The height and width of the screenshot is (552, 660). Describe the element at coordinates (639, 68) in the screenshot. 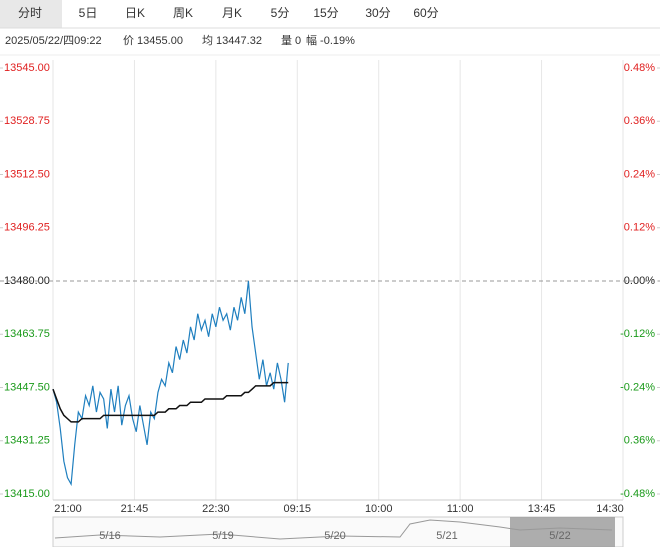

I see `y2-tick-label: 0.48%` at that location.